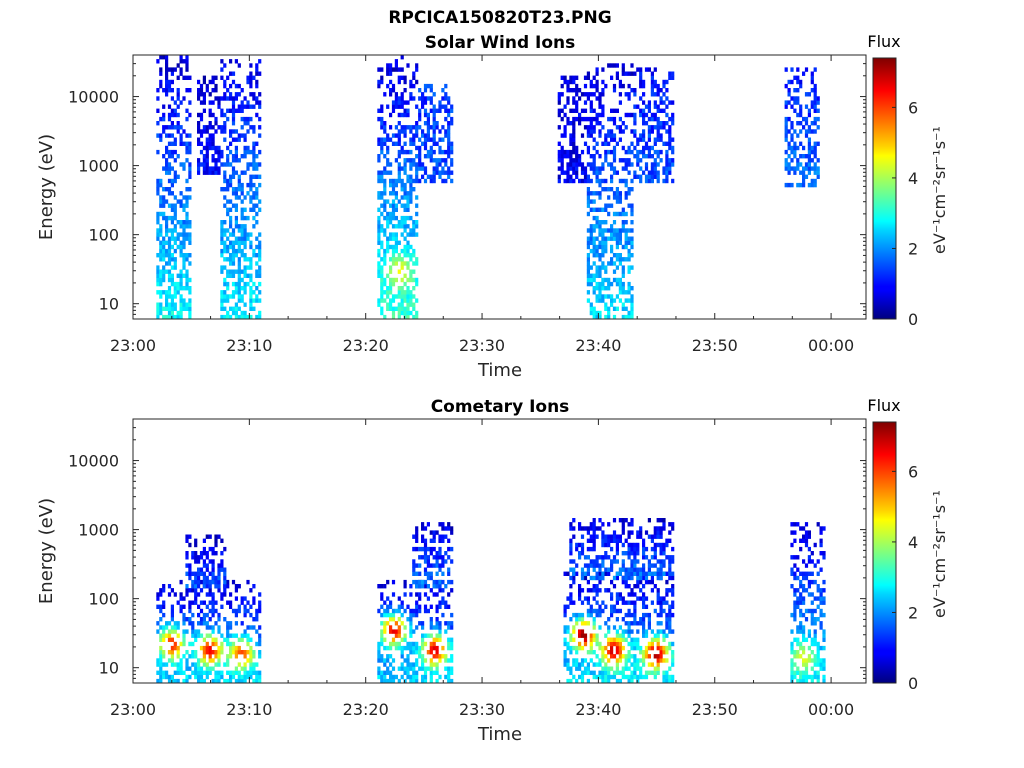  I want to click on y-axis-label: Energy (eV), so click(46, 187).